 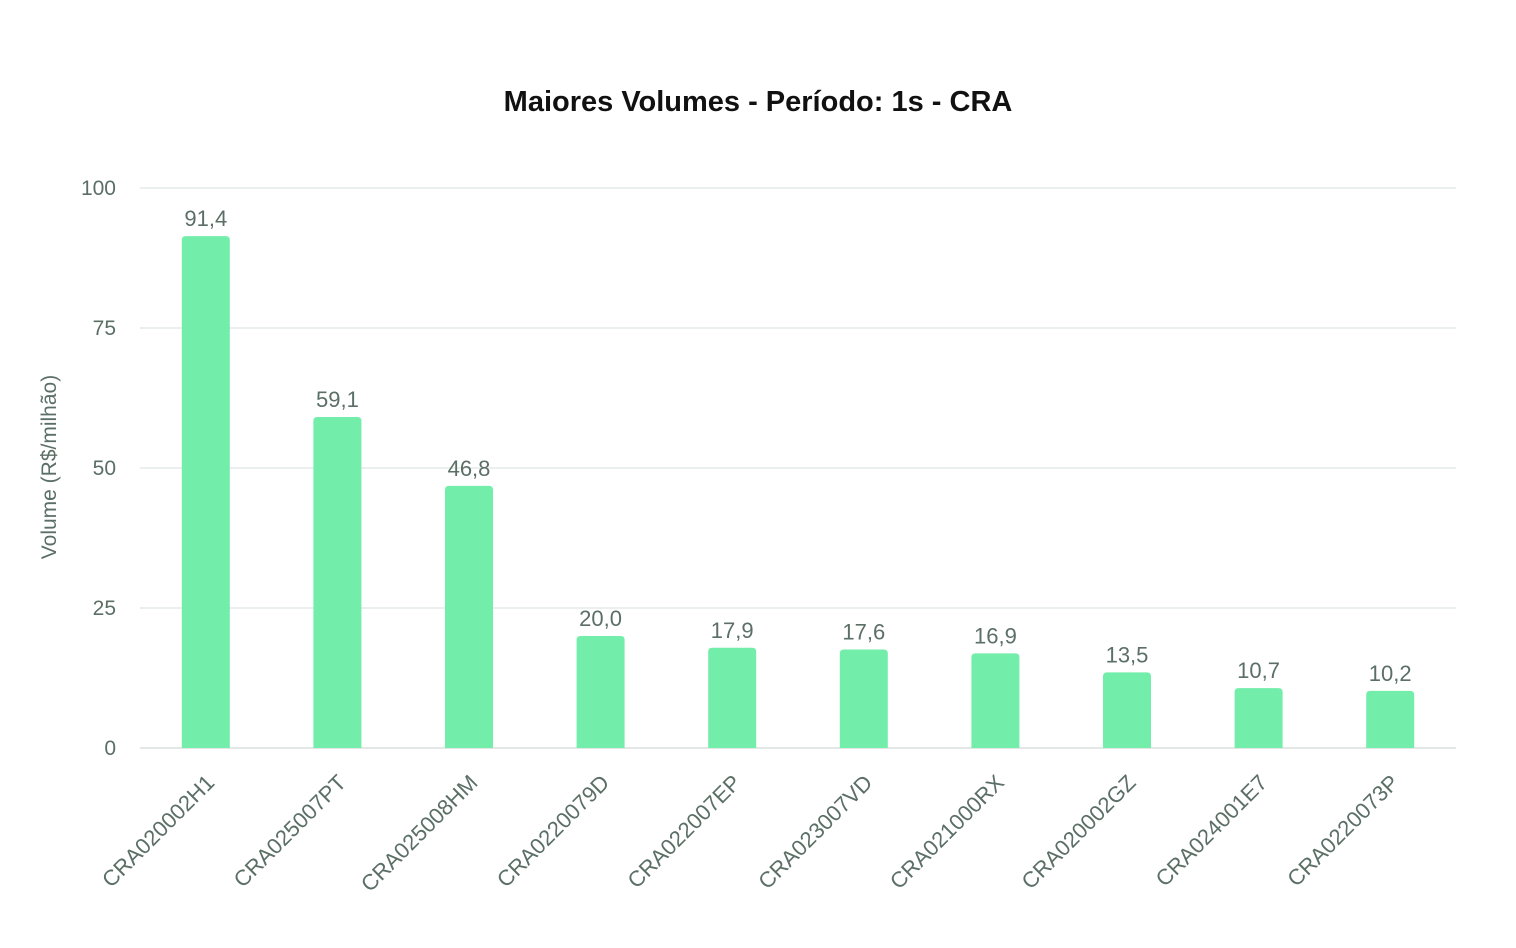 What do you see at coordinates (863, 631) in the screenshot?
I see `data-label: 17,6` at bounding box center [863, 631].